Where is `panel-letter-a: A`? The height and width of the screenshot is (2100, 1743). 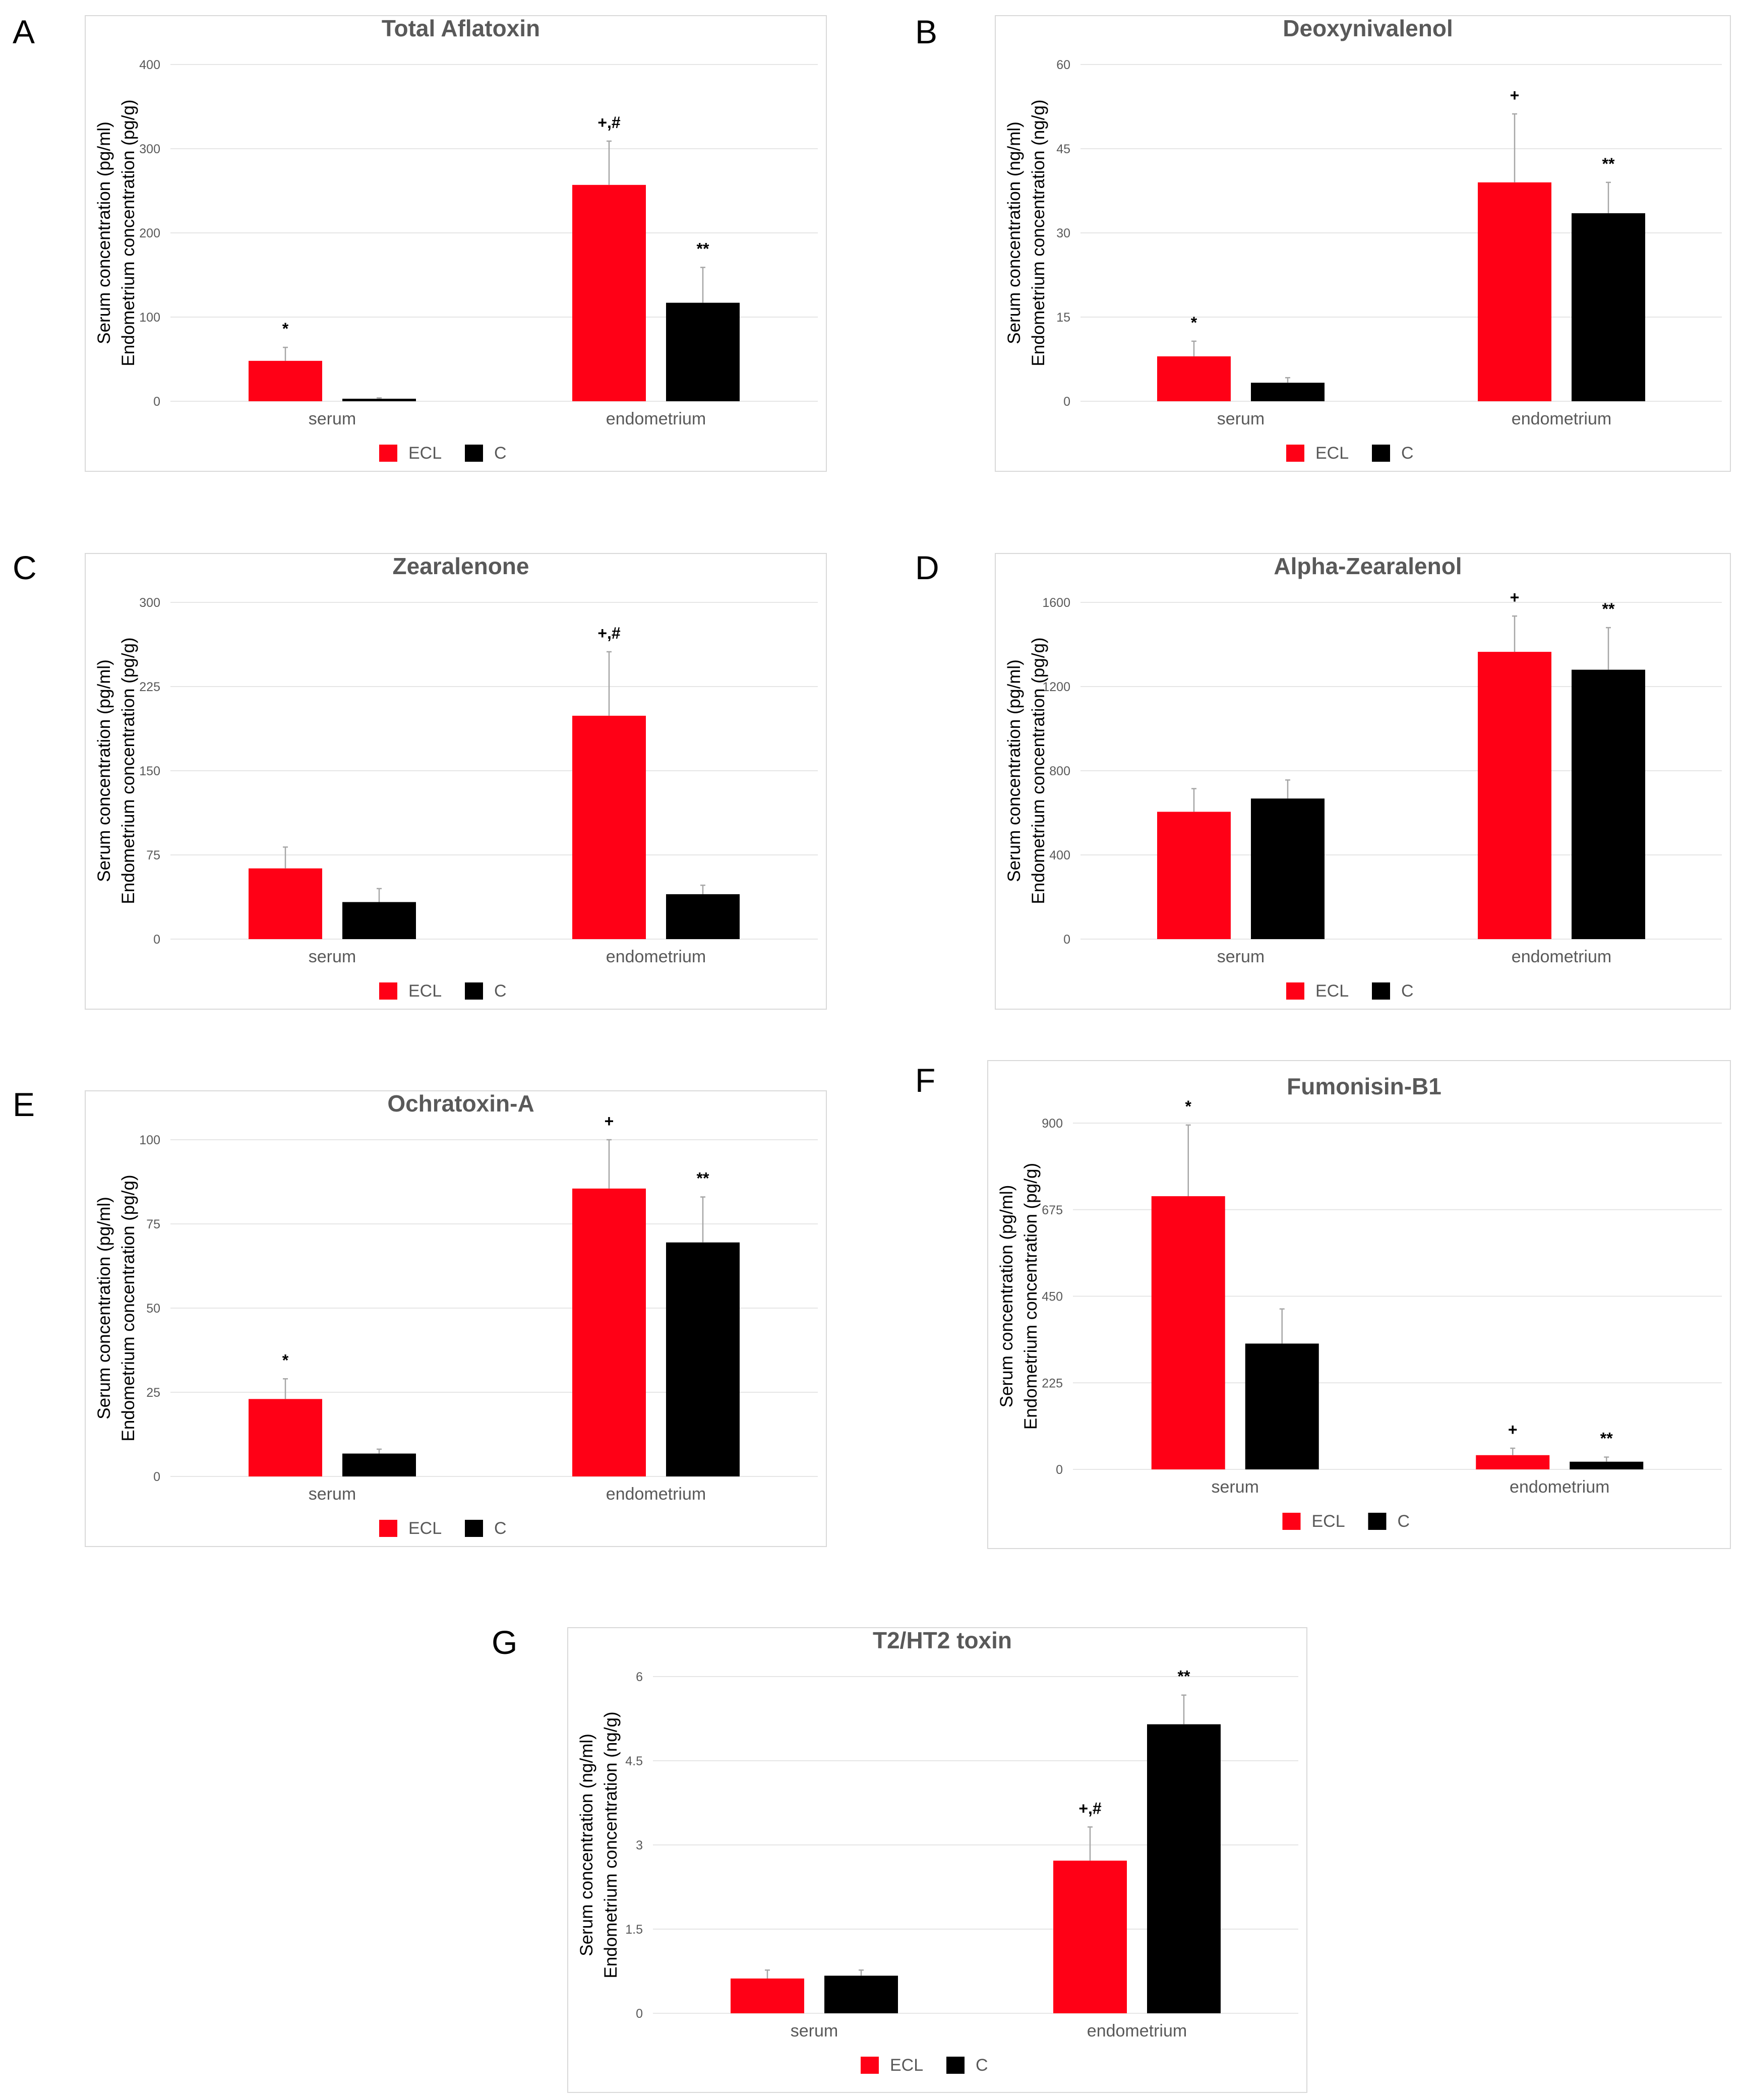
panel-letter-a: A is located at coordinates (24, 31).